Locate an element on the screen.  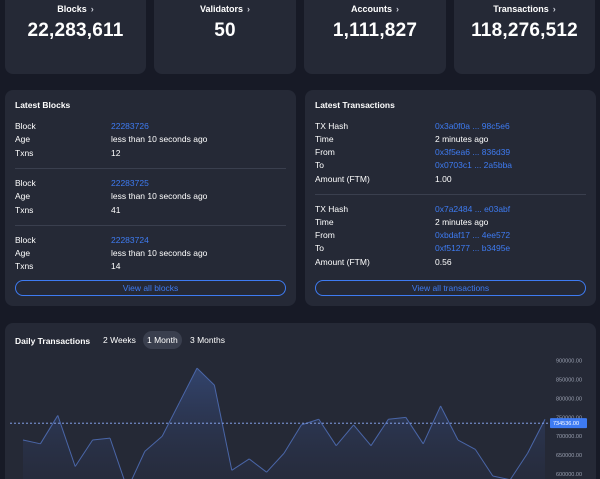
txns-value: 12 is located at coordinates (116, 153).